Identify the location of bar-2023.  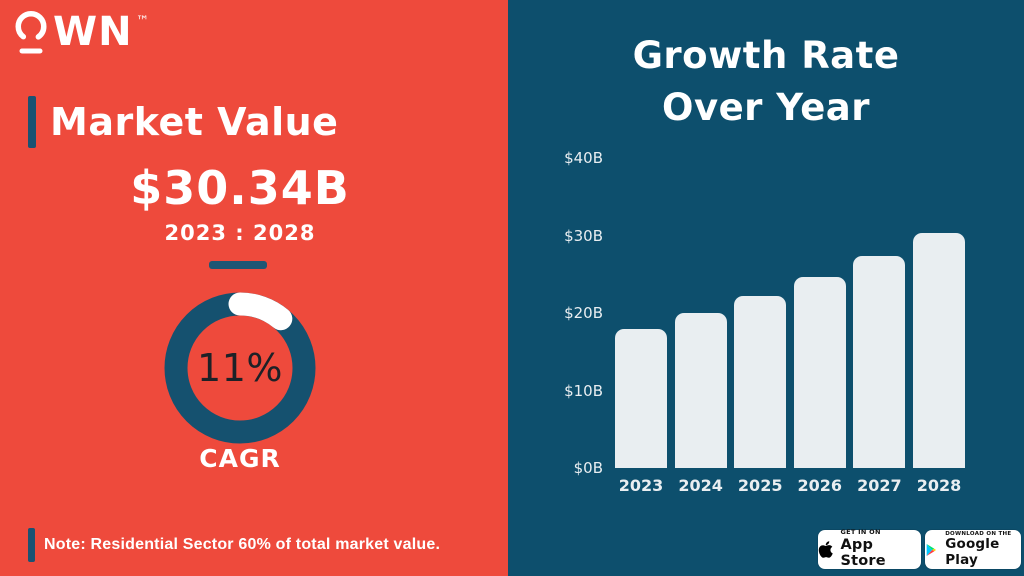
(641, 398).